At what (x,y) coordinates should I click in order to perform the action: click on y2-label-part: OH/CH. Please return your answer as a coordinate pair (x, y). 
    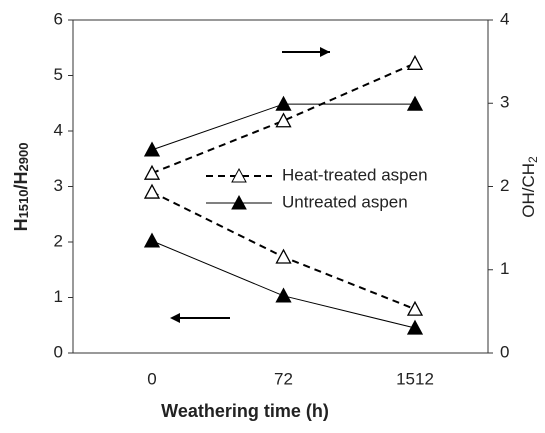
    Looking at the image, I should click on (528, 190).